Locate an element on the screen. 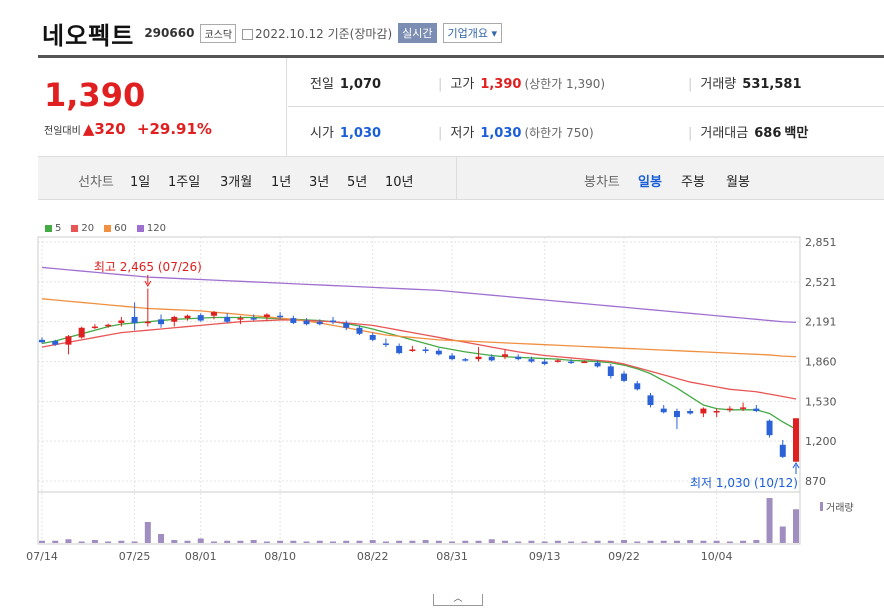  tab-weekly: 주봉 is located at coordinates (693, 182).